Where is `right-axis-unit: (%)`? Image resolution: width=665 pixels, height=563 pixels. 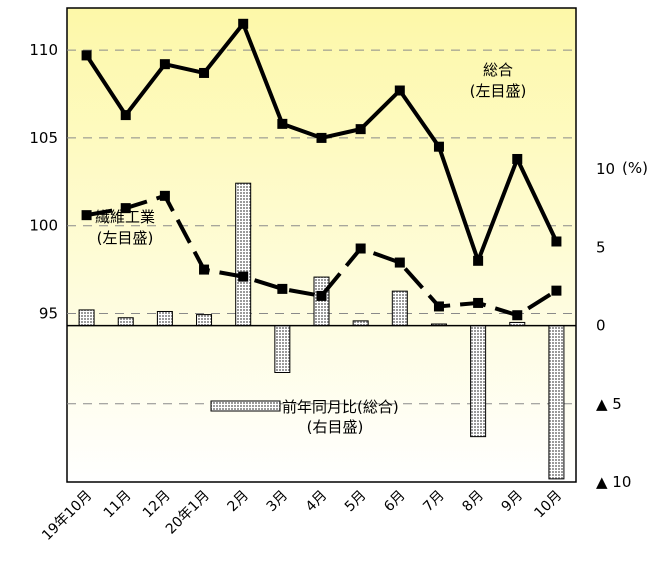
right-axis-unit: (%) is located at coordinates (635, 168).